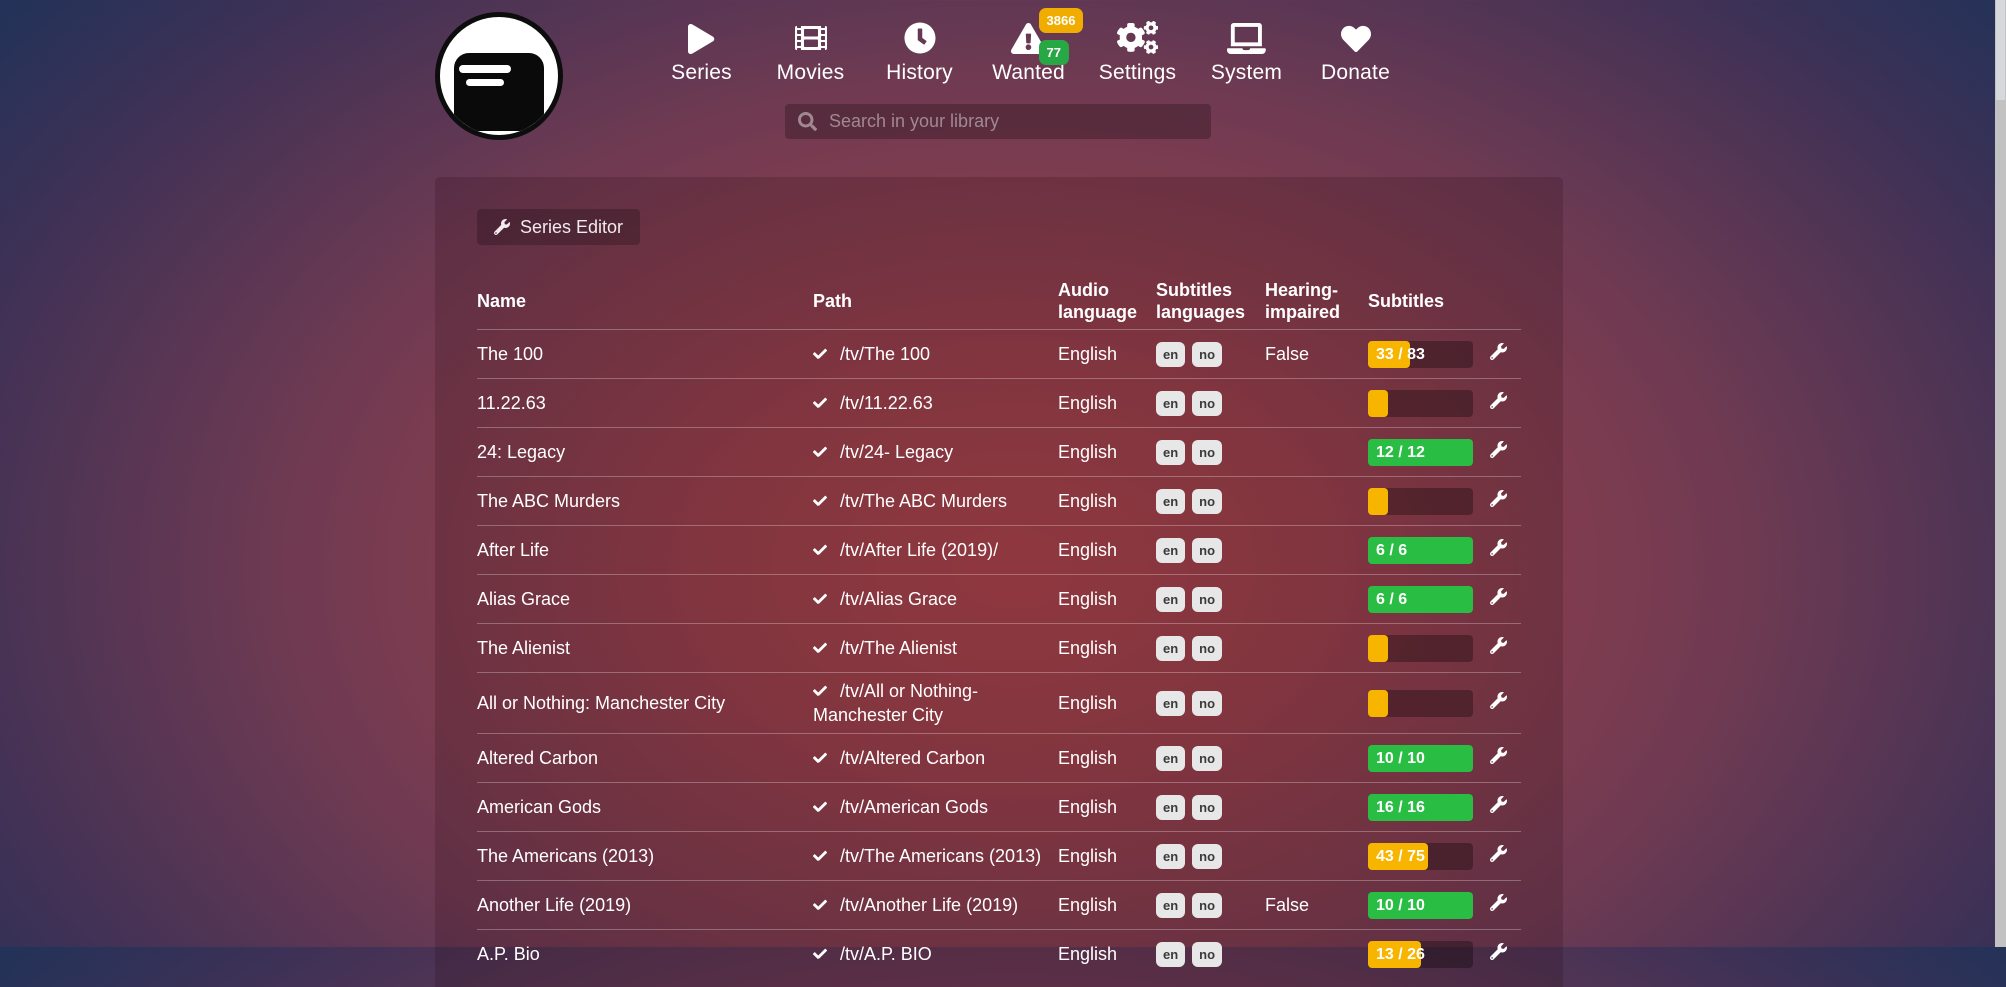 The width and height of the screenshot is (2006, 987). What do you see at coordinates (935, 648) in the screenshot?
I see `series-path: /tv/The Alienist` at bounding box center [935, 648].